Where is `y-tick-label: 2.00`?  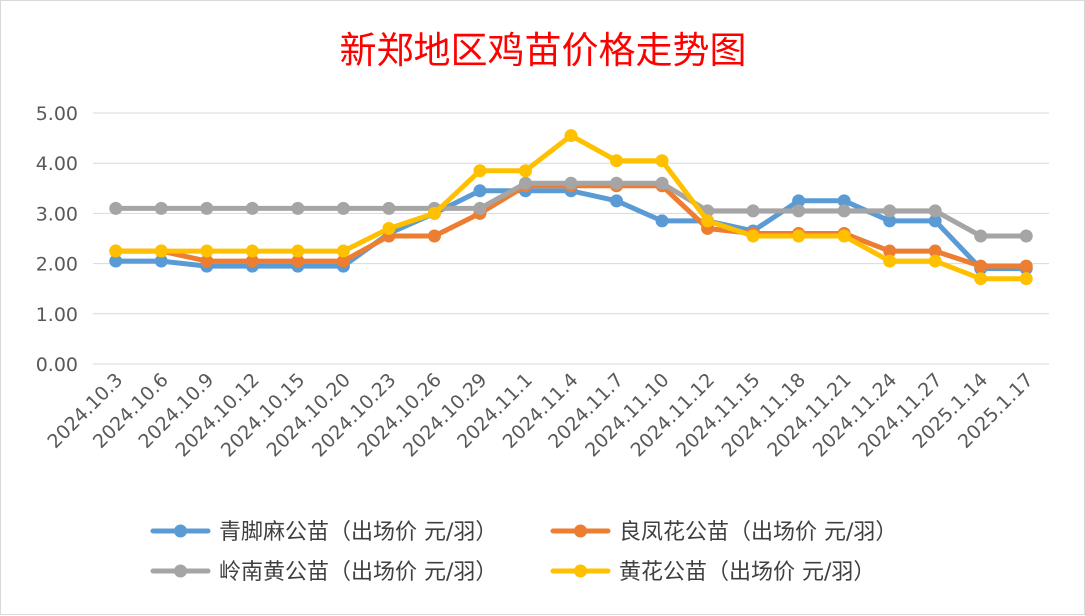
y-tick-label: 2.00 is located at coordinates (57, 265).